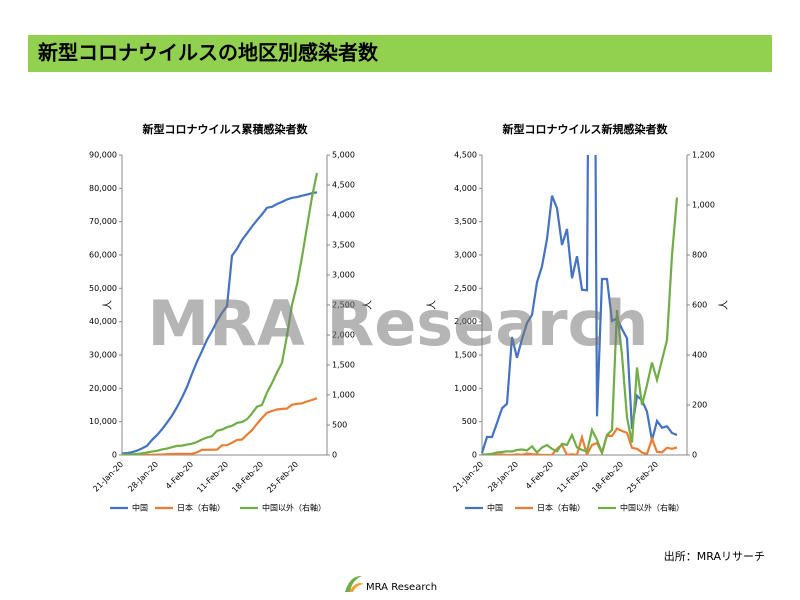  What do you see at coordinates (400, 53) in the screenshot?
I see `title-banner` at bounding box center [400, 53].